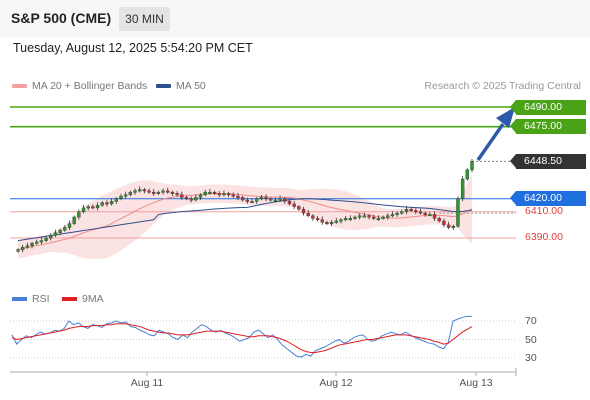 This screenshot has width=590, height=400. I want to click on price-level-label: 6390.00, so click(544, 237).